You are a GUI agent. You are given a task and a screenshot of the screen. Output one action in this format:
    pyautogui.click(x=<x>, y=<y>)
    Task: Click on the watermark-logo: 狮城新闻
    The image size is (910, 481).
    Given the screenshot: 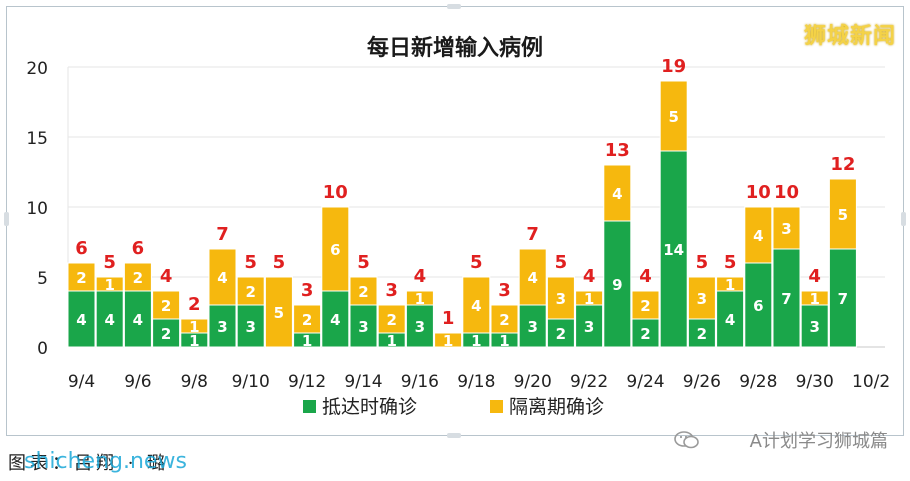 What is the action you would take?
    pyautogui.click(x=849, y=36)
    